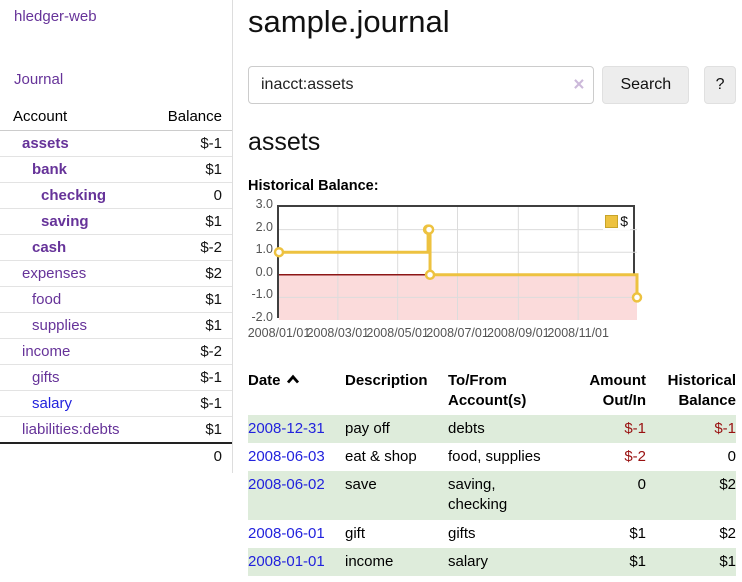 The height and width of the screenshot is (582, 742). Describe the element at coordinates (286, 533) in the screenshot. I see `transaction-date-link: 2008-06-01` at that location.